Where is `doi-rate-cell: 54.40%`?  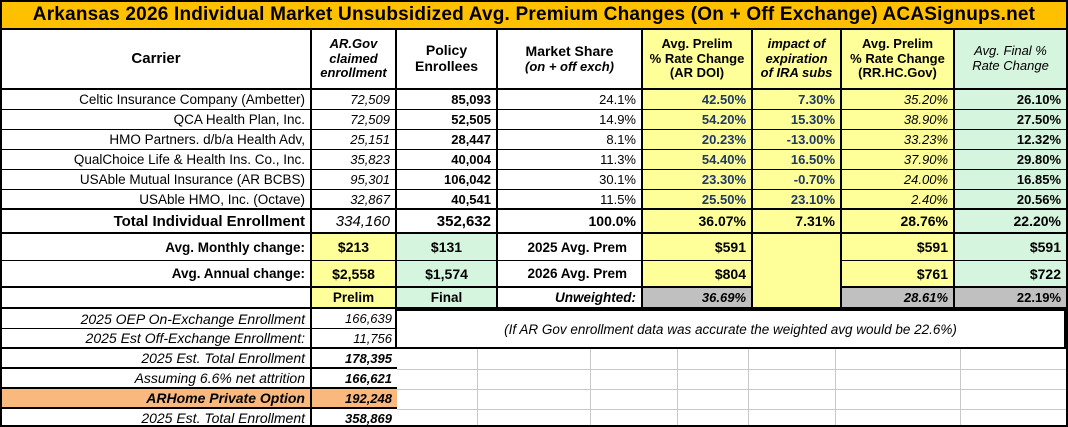 doi-rate-cell: 54.40% is located at coordinates (698, 160).